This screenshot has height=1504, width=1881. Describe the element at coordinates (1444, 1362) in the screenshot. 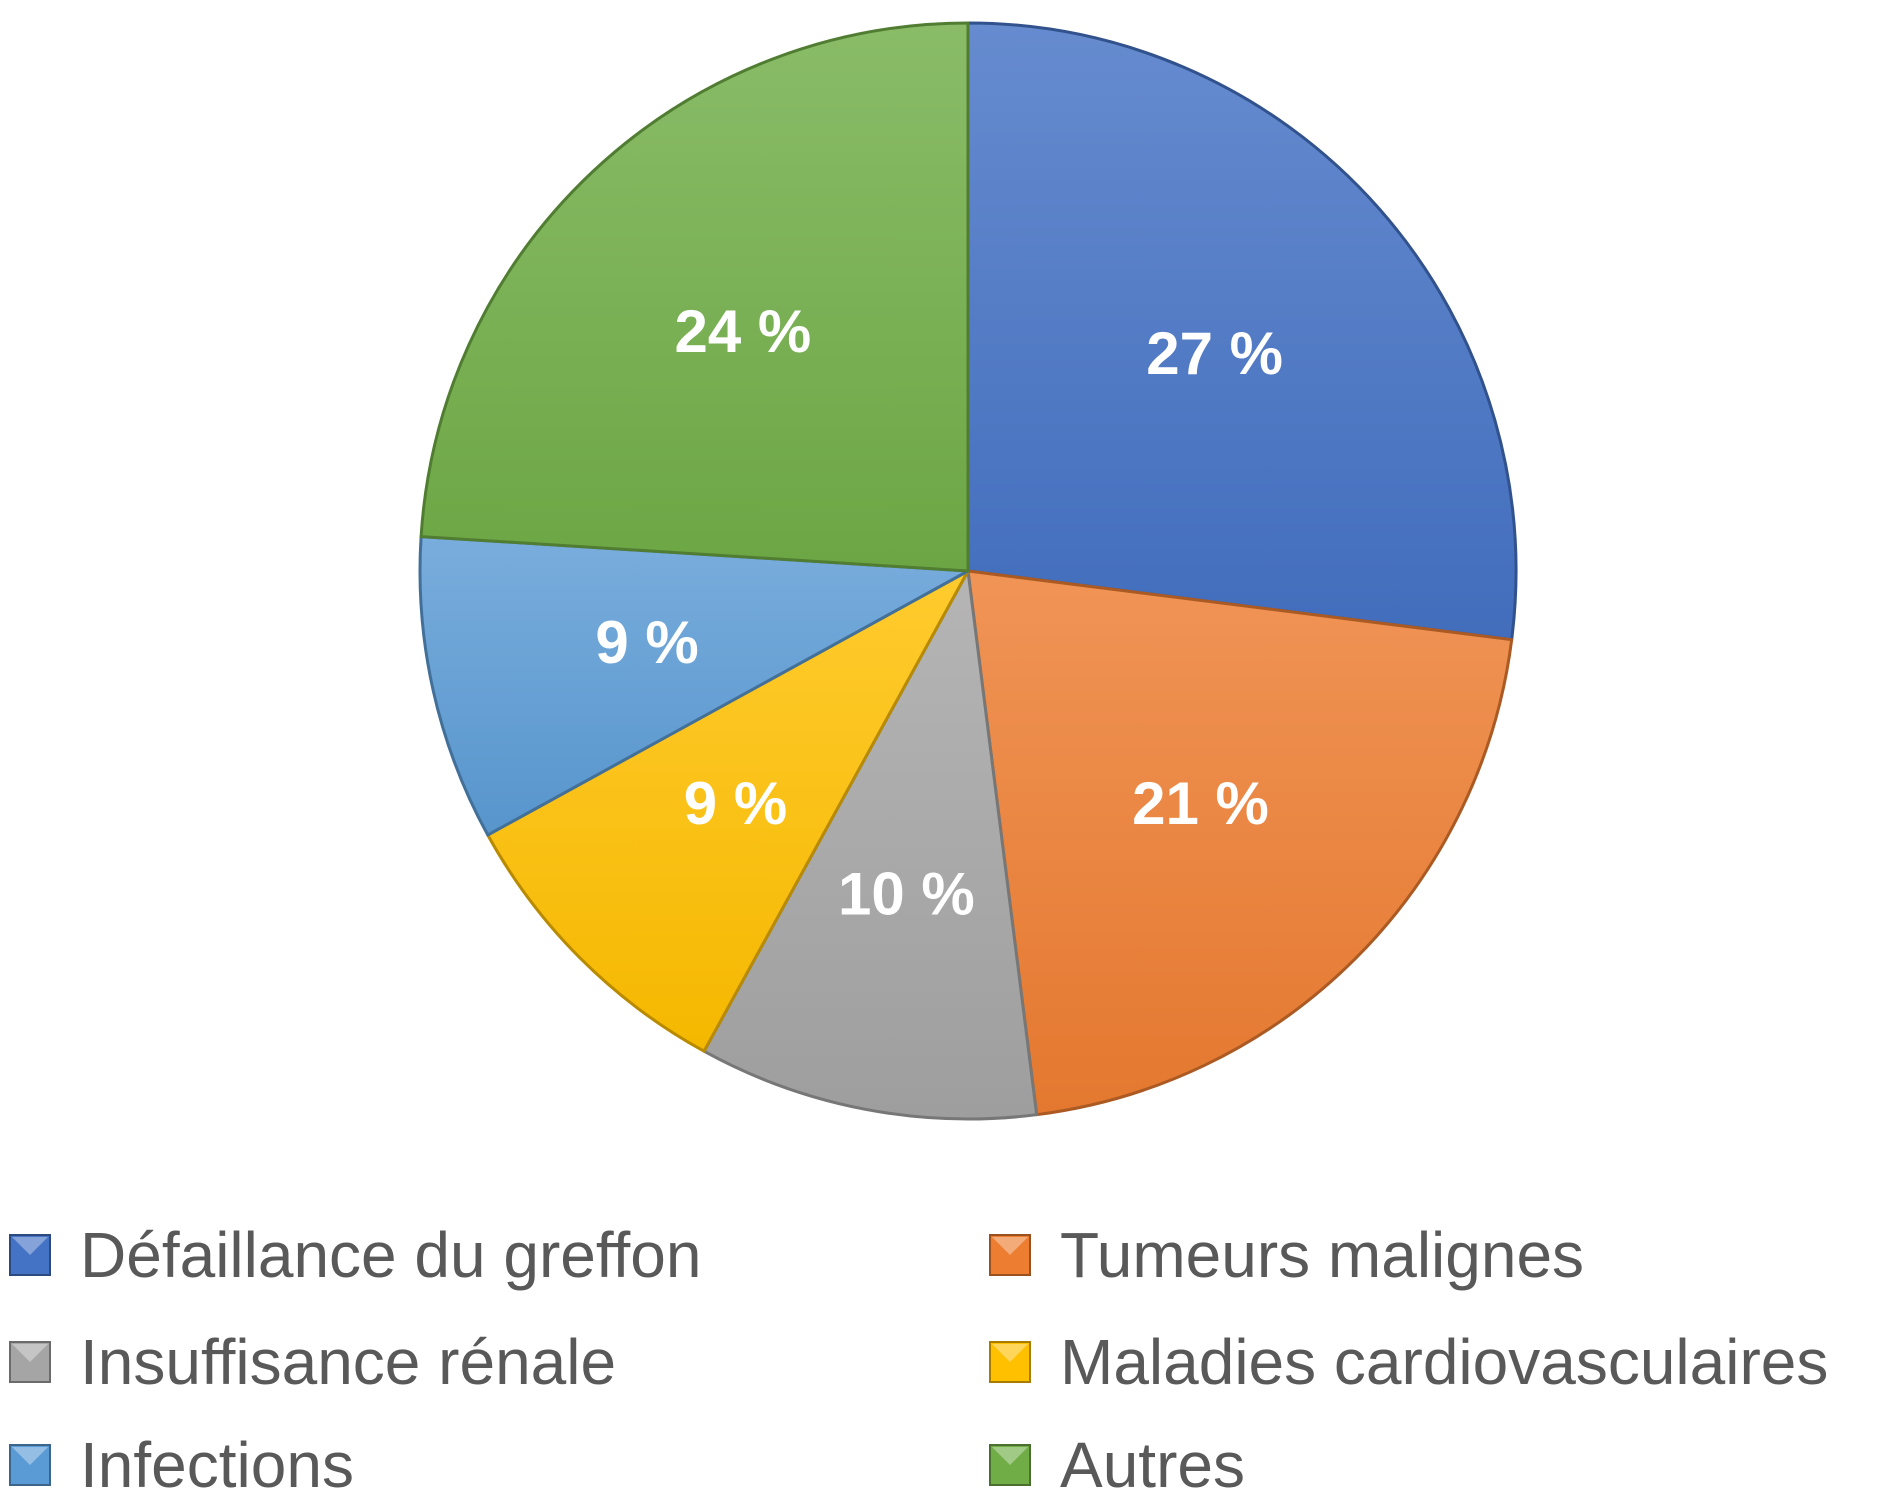

I see `legend-label-maladies-cardiovasculaires: Maladies cardiovasculaires` at that location.